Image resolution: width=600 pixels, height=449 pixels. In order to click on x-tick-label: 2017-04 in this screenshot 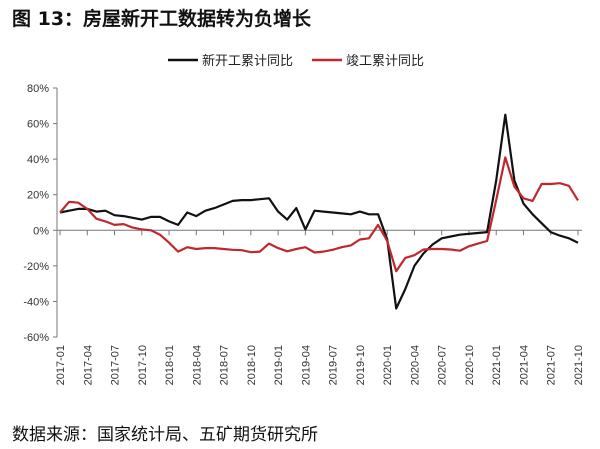, I will do `click(88, 365)`.